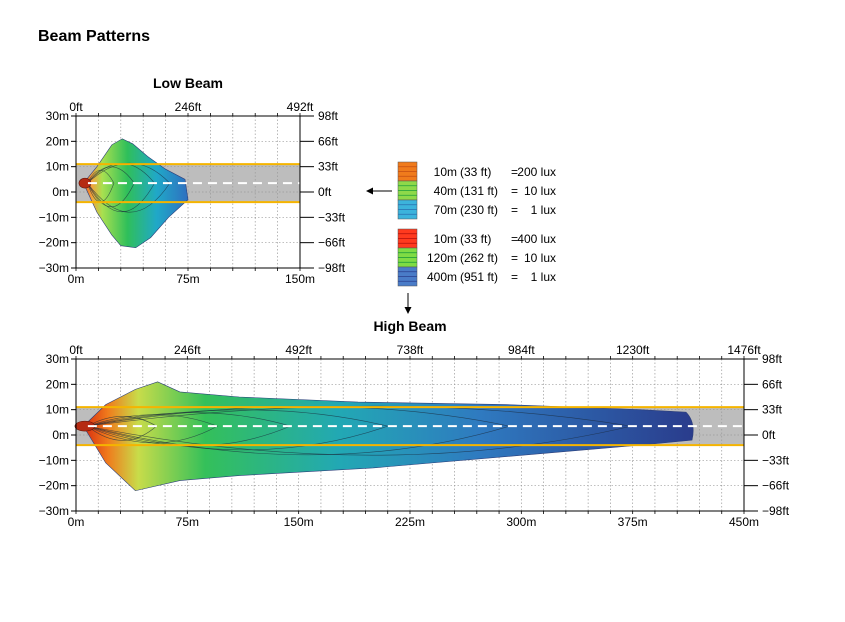 The height and width of the screenshot is (622, 845). Describe the element at coordinates (188, 107) in the screenshot. I see `low-xtick-top-label: 246ft` at that location.